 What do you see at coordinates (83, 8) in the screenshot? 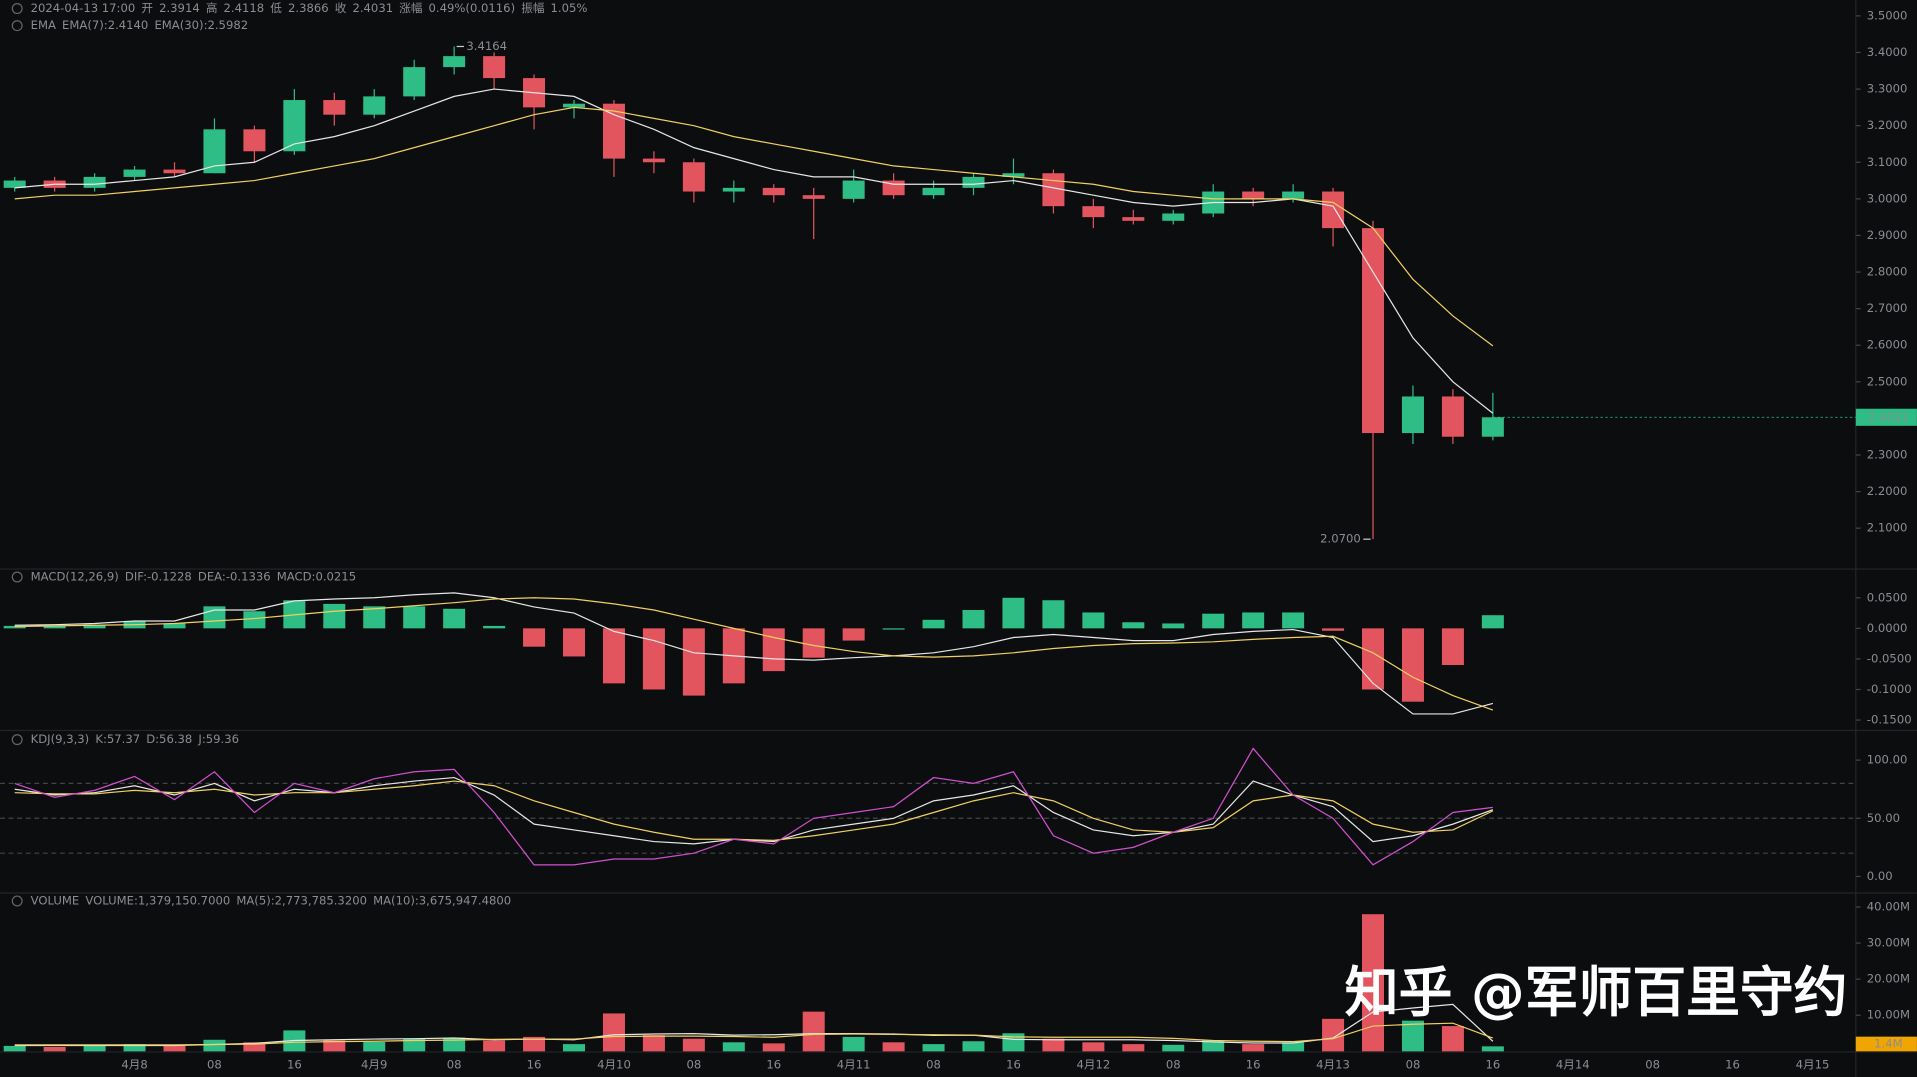
I see `legend-text: 2024-04-13 17:00` at bounding box center [83, 8].